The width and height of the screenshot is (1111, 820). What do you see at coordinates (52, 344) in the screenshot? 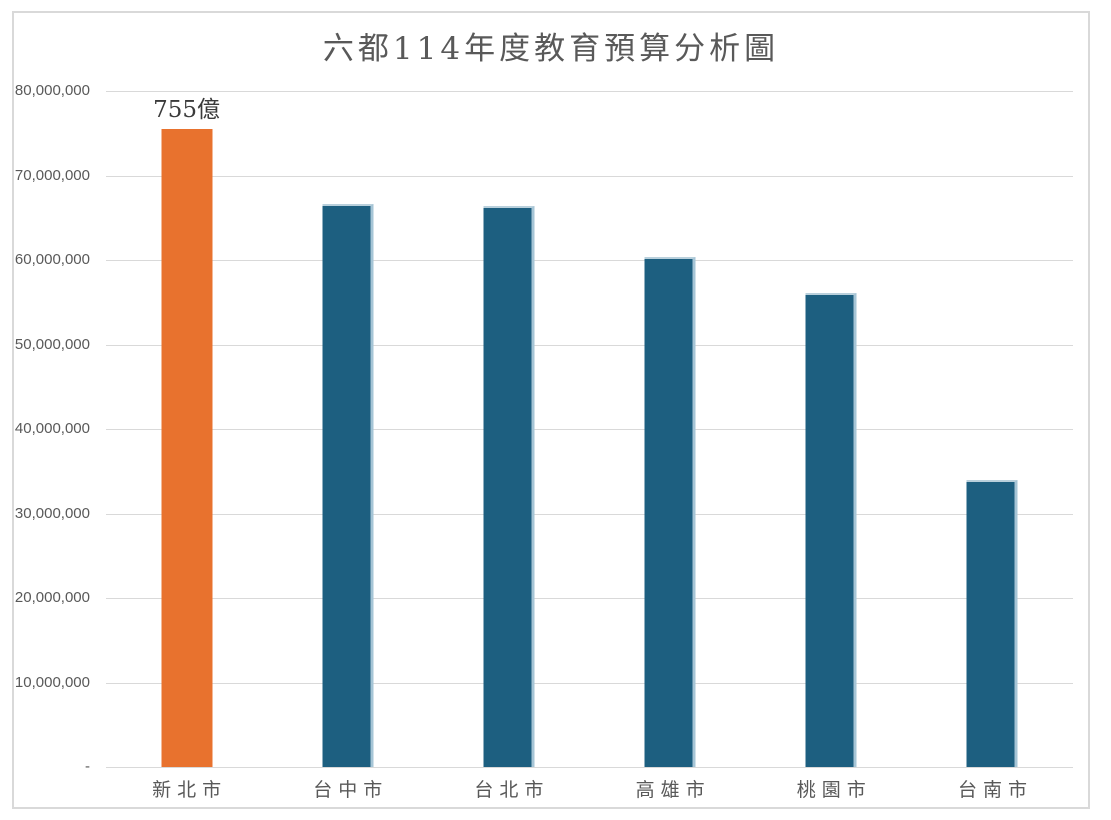
I see `y-axis-tick-label: 50,000,000` at bounding box center [52, 344].